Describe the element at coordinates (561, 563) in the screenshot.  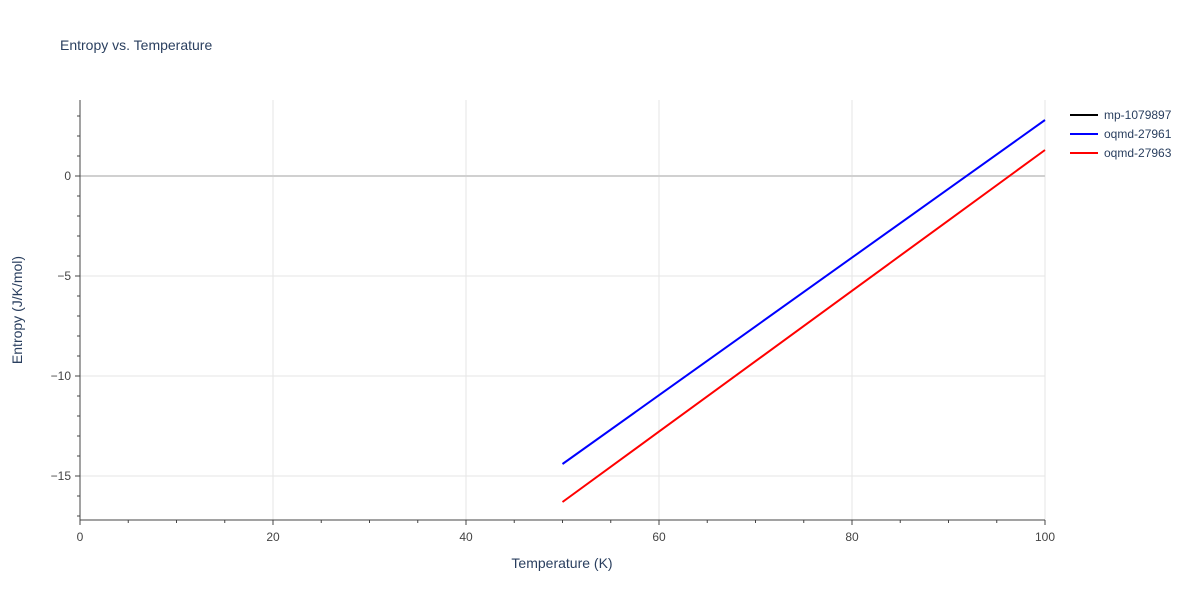
I see `x-axis-label: Temperature (K)` at that location.